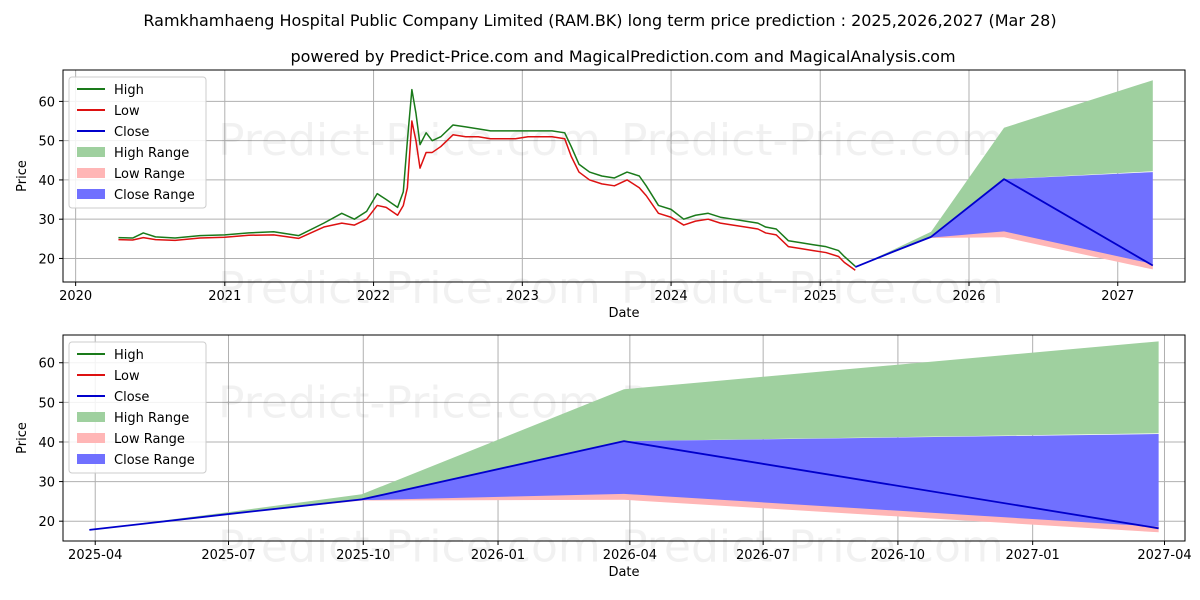 The image size is (1200, 600). What do you see at coordinates (224, 296) in the screenshot?
I see `x-tick-label: 2021` at bounding box center [224, 296].